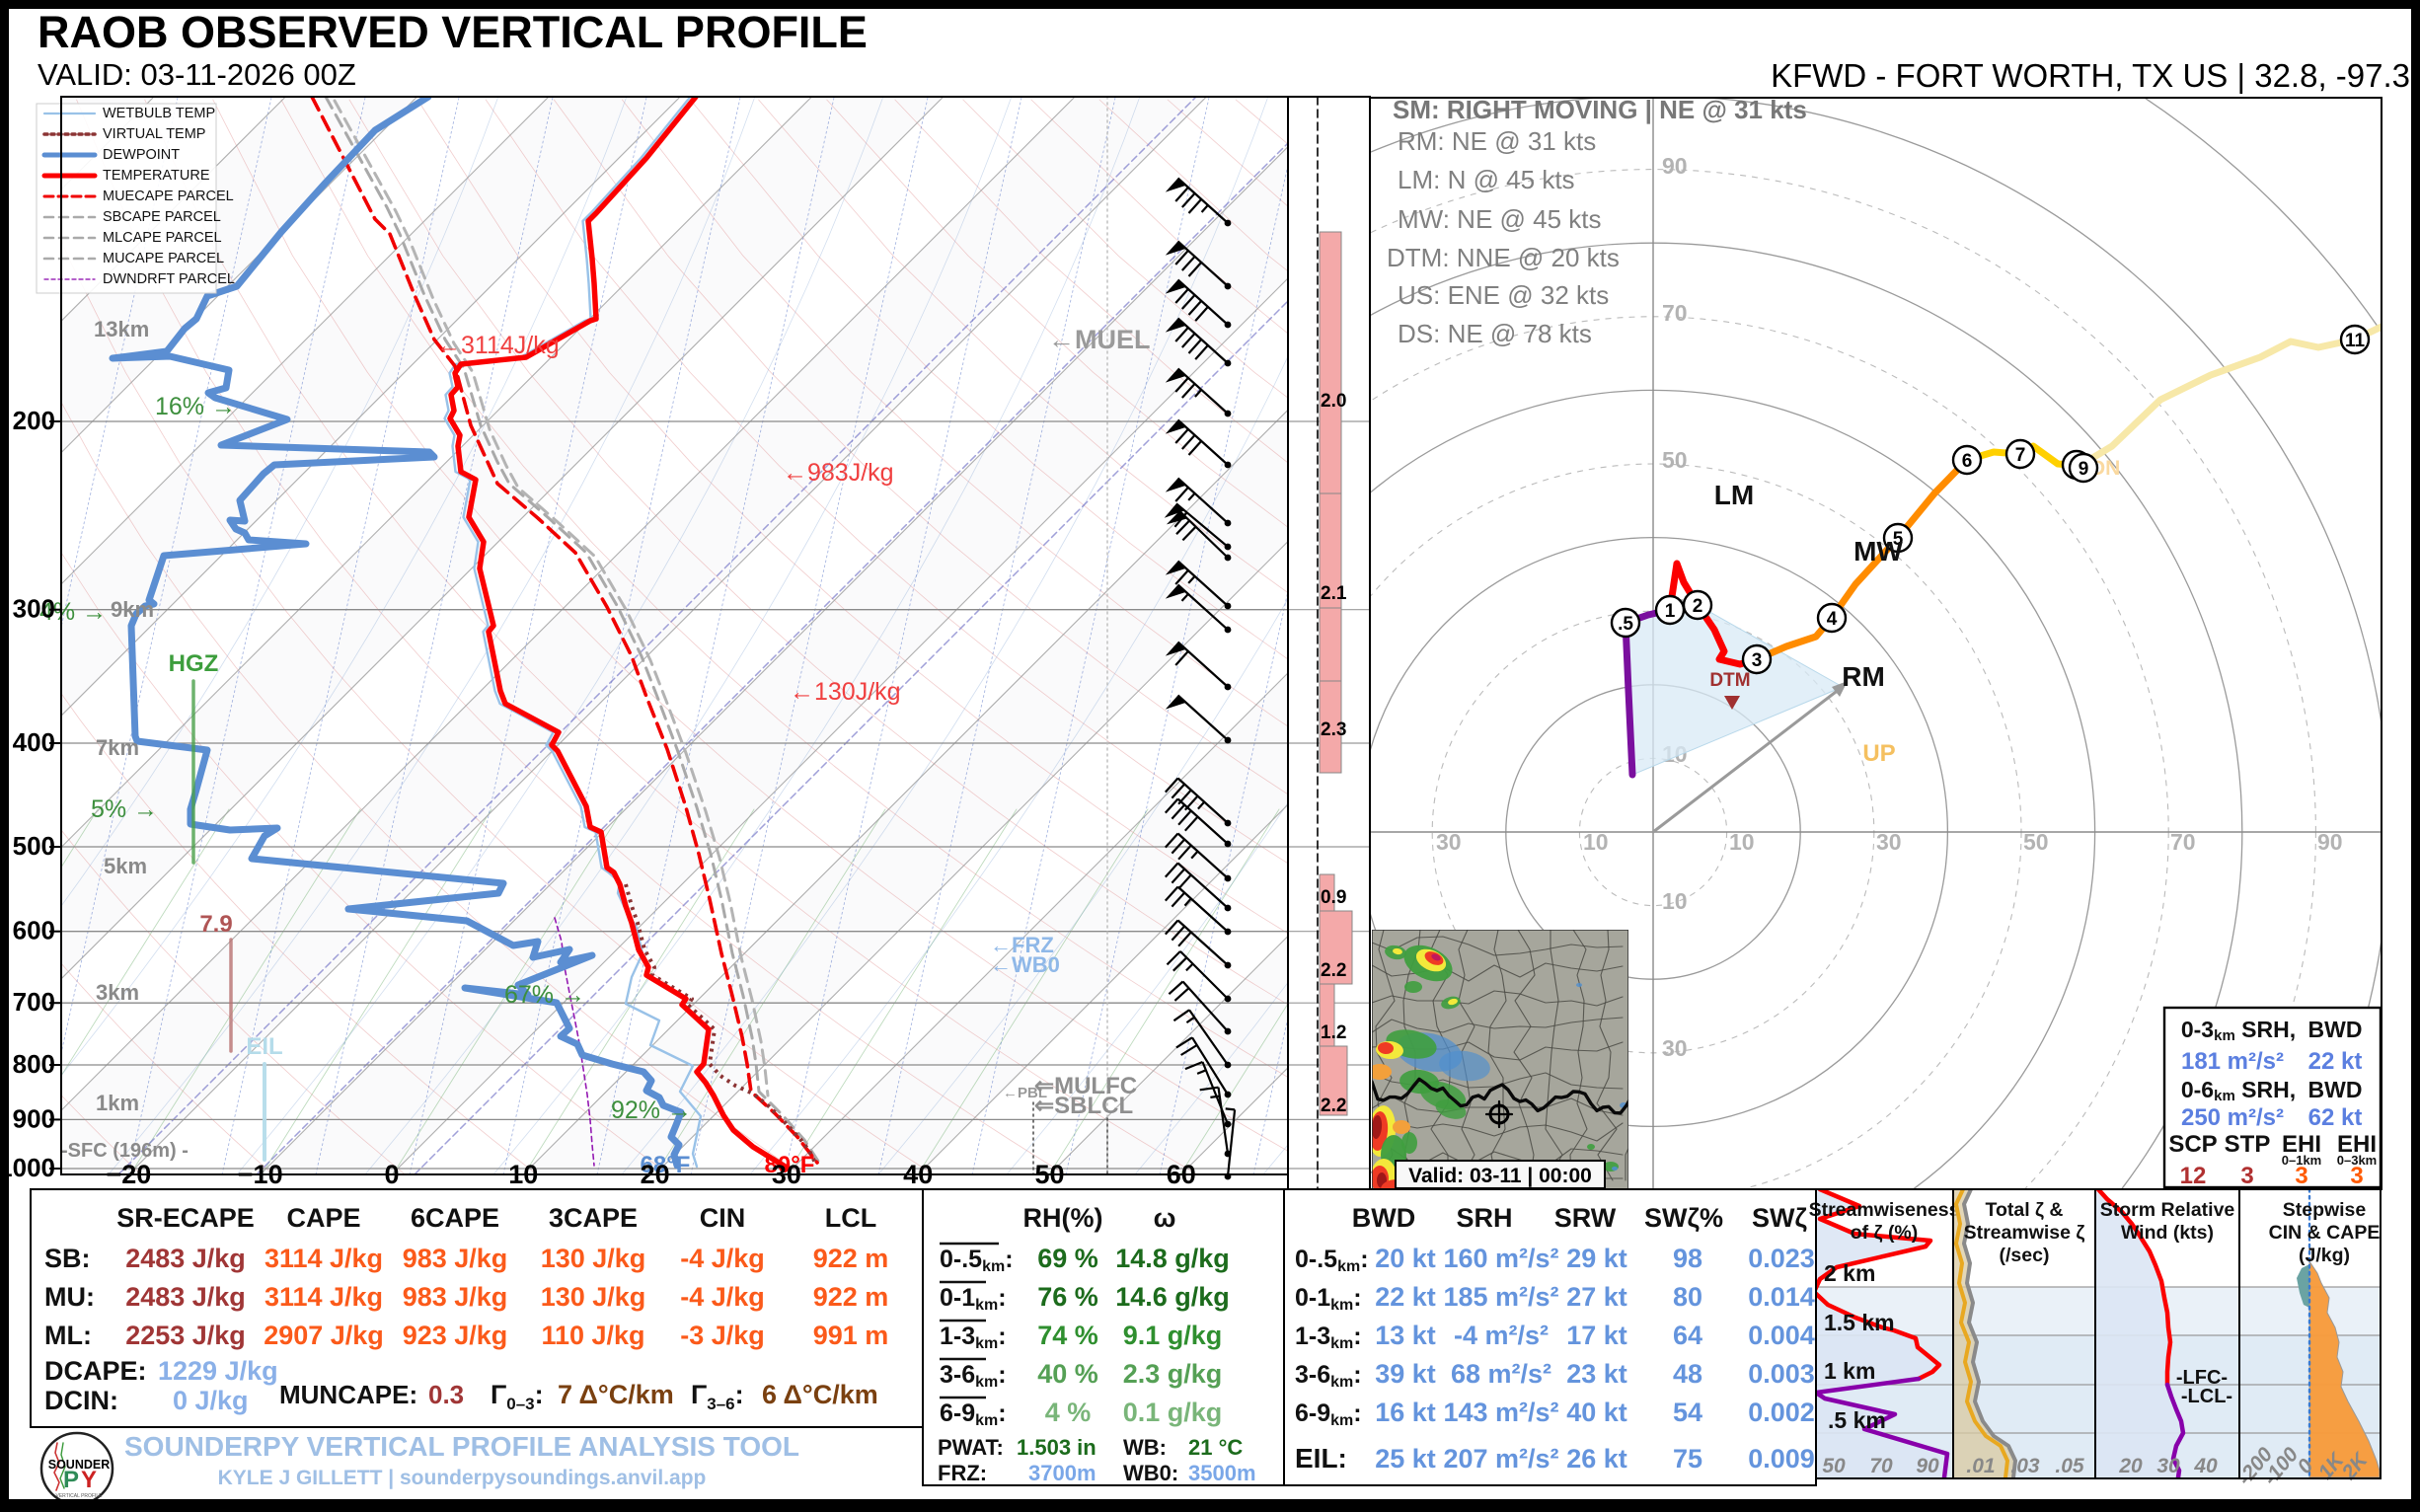  I want to click on svg-text: MW: NE @ 45 kts, so click(1500, 219).